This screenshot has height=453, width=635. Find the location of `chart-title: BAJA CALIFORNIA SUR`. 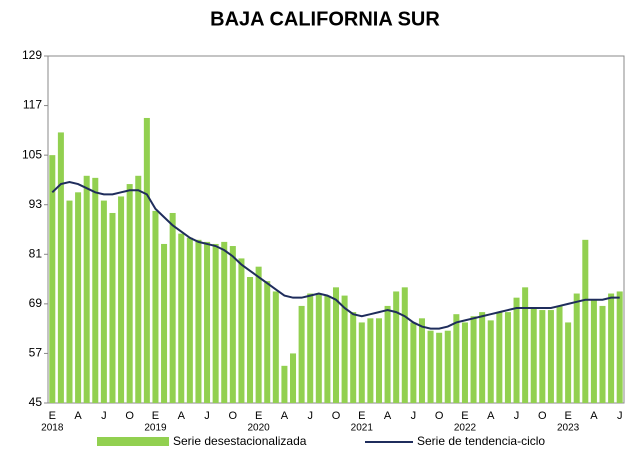

chart-title: BAJA CALIFORNIA SUR is located at coordinates (325, 19).